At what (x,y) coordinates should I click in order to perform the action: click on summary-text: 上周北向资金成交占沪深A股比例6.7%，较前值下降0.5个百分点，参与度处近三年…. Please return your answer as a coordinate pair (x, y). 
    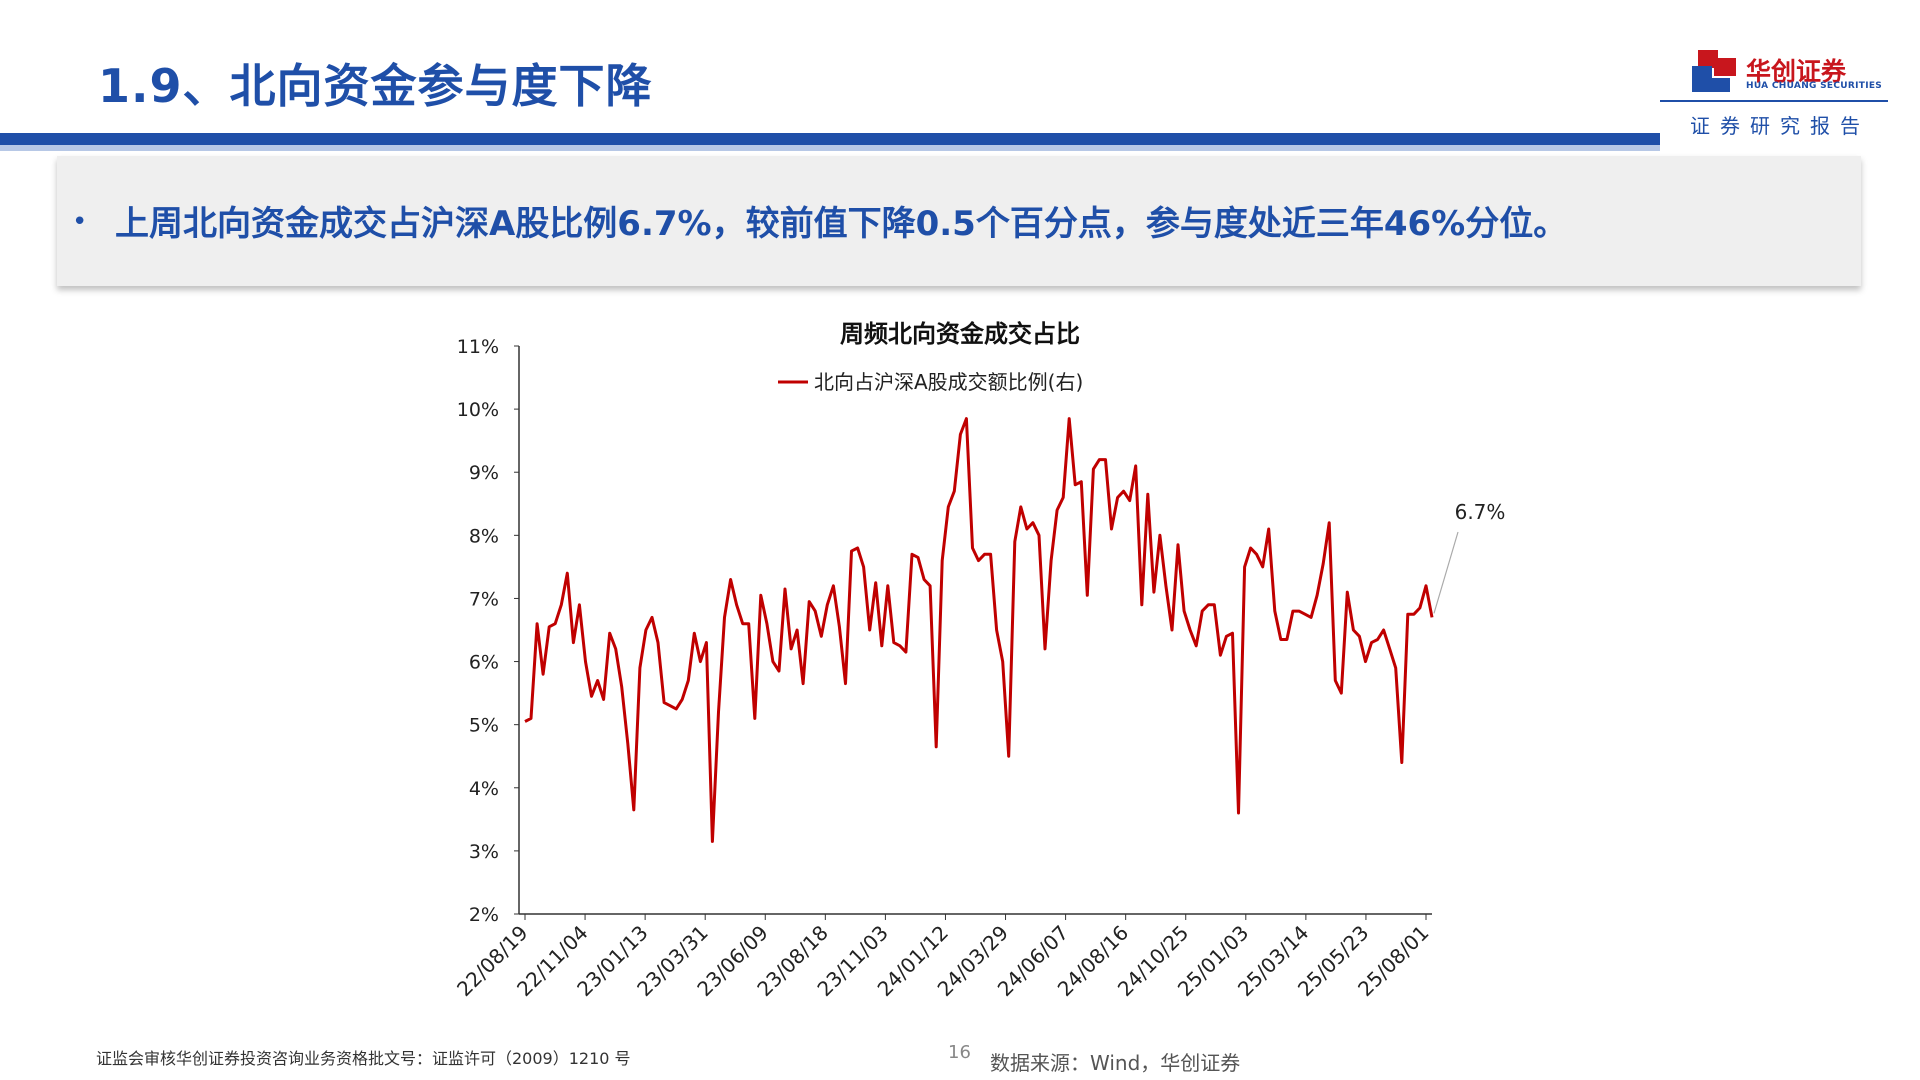
    Looking at the image, I should click on (841, 224).